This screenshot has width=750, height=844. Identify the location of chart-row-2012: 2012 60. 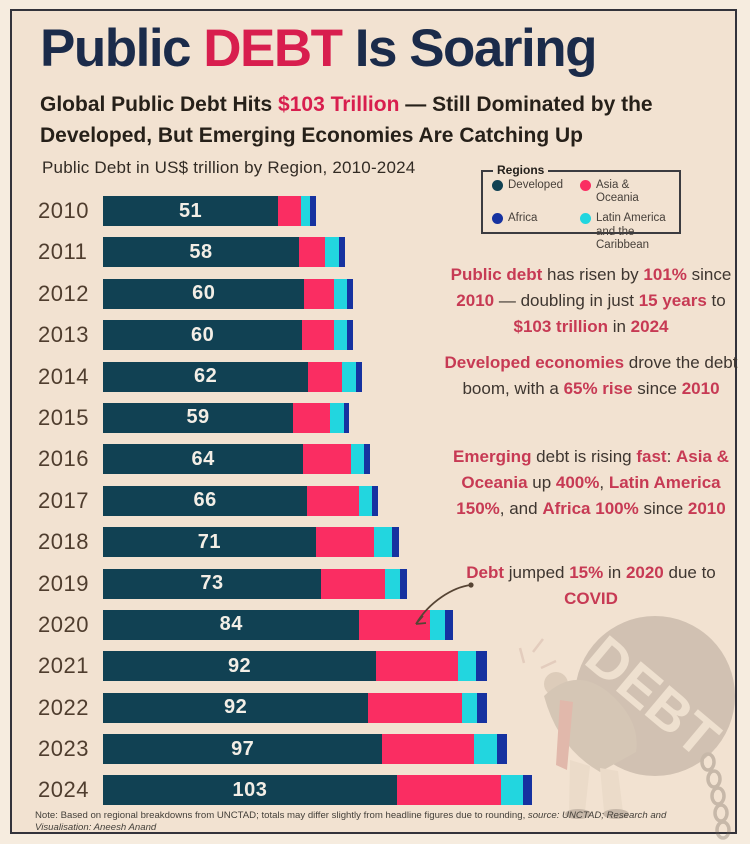
(318, 293).